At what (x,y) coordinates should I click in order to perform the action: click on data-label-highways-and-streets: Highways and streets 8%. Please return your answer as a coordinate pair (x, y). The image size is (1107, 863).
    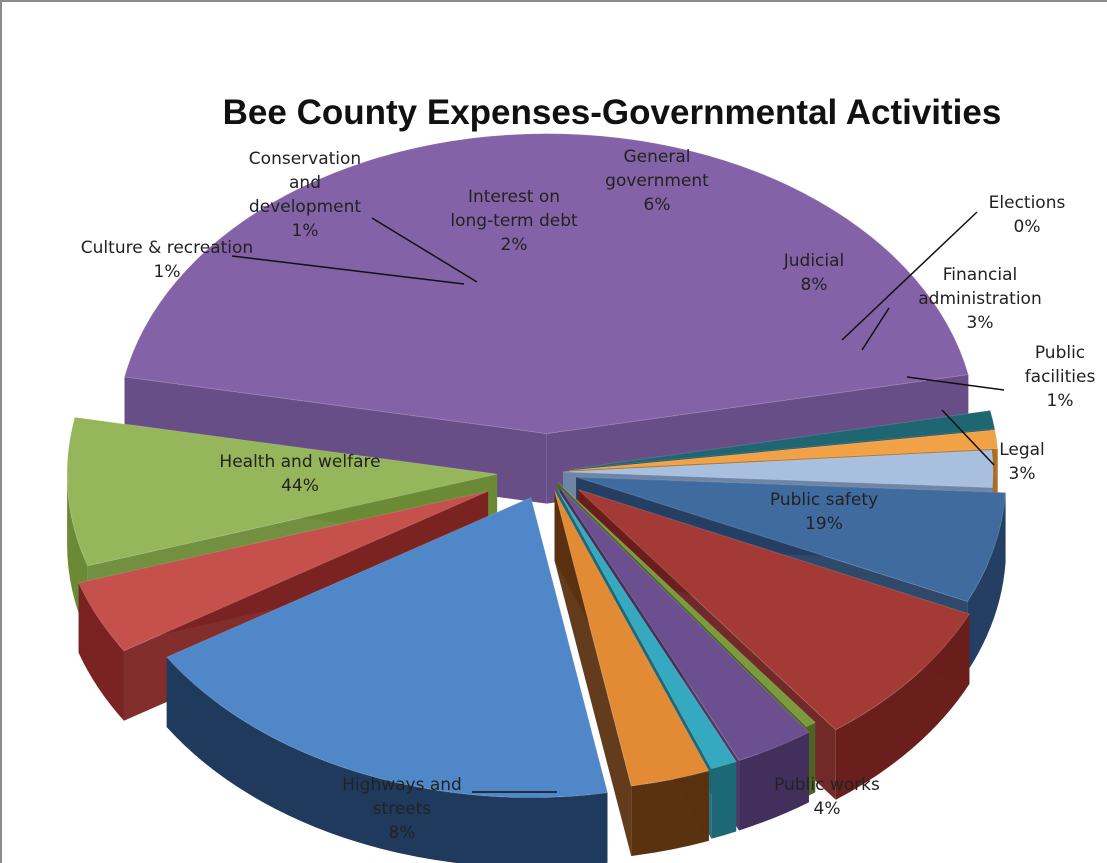
    Looking at the image, I should click on (402, 809).